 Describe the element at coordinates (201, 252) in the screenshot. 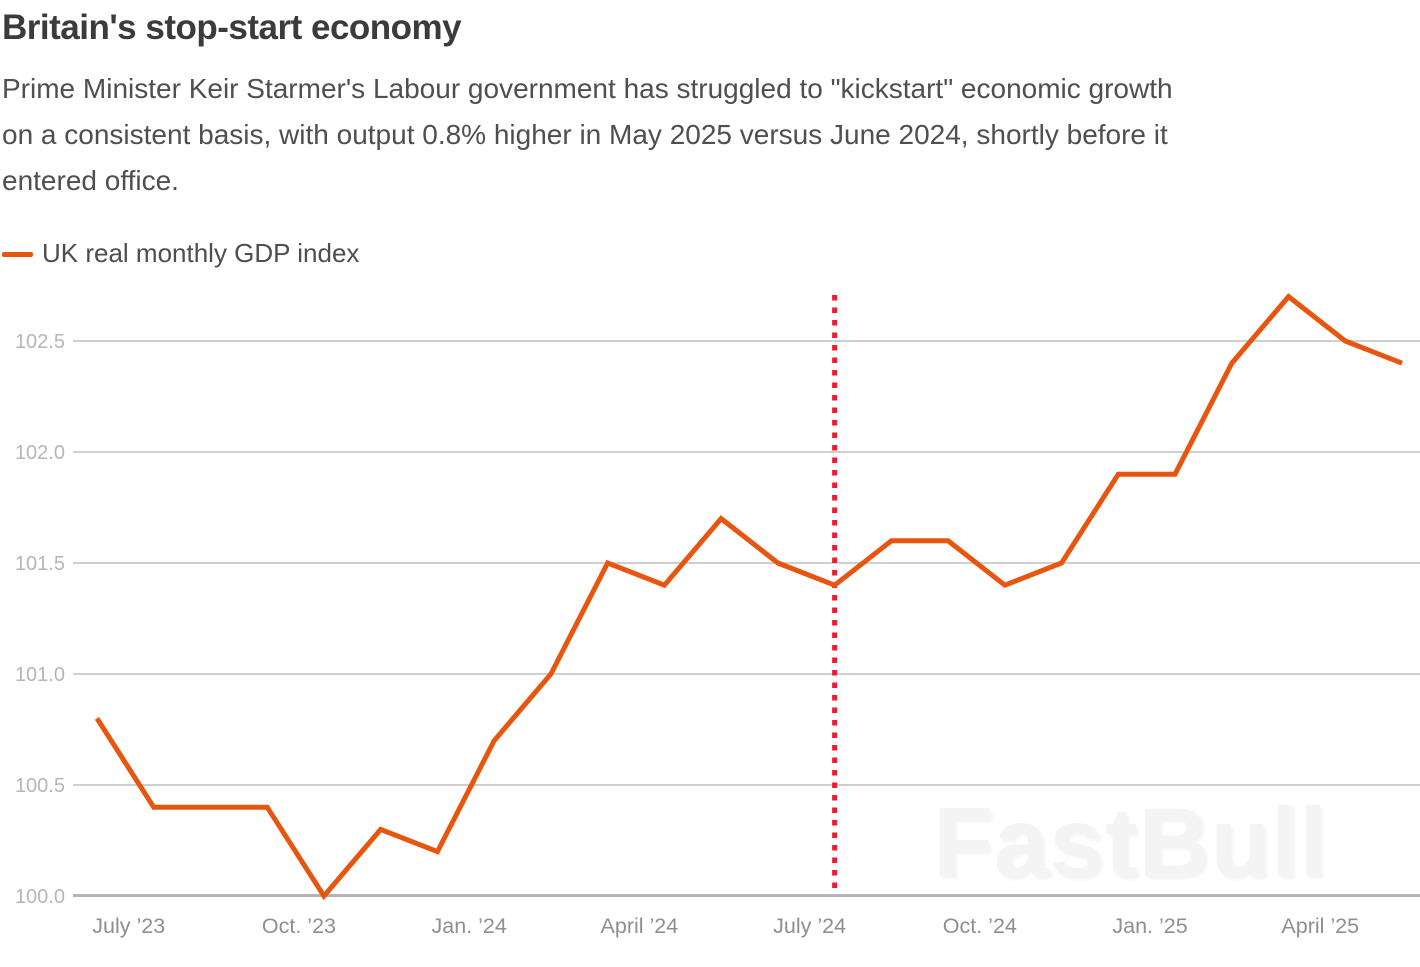

I see `legend-label: UK real monthly GDP index` at that location.